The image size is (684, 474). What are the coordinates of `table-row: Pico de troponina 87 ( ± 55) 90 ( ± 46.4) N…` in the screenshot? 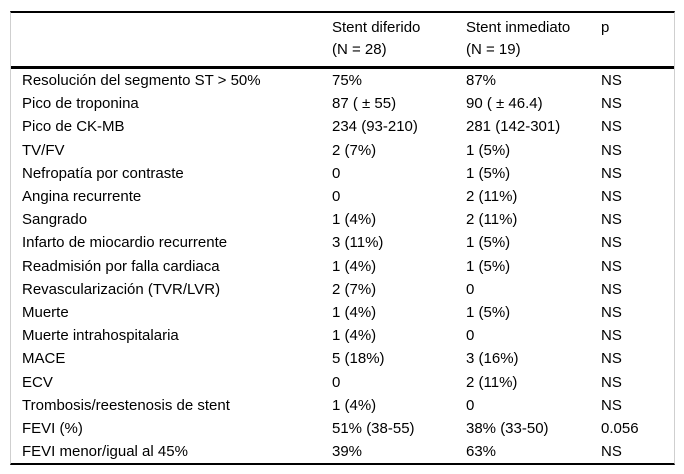 It's located at (342, 103).